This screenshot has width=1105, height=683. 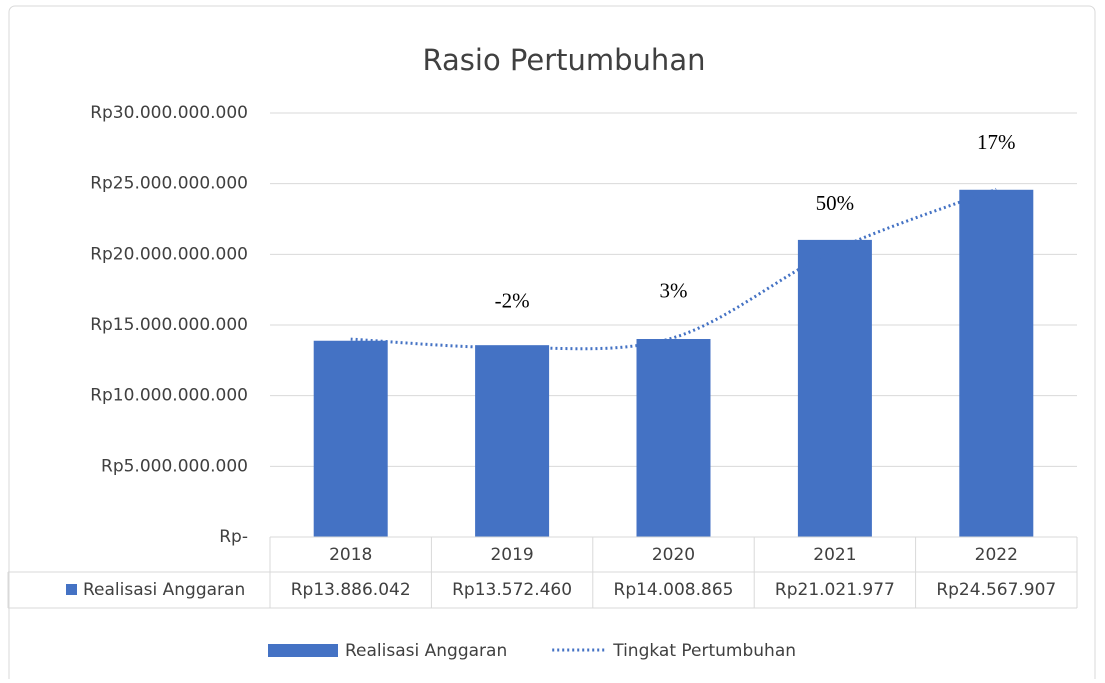 I want to click on chart-title: Rasio Pertumbuhan, so click(x=564, y=60).